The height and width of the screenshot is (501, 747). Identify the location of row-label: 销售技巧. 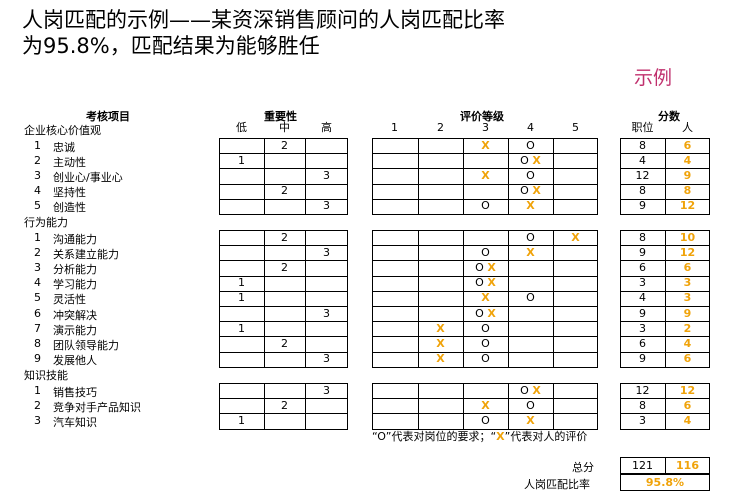
(75, 392).